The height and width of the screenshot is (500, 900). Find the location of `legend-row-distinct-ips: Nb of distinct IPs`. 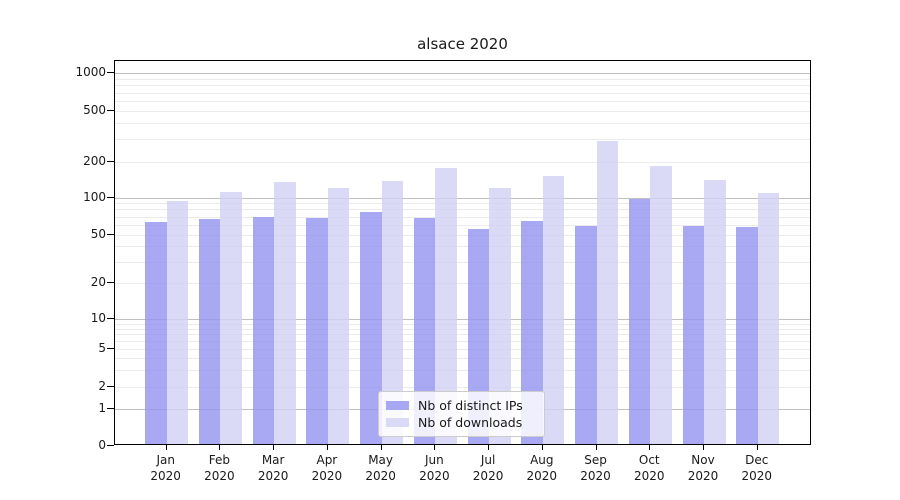

legend-row-distinct-ips: Nb of distinct IPs is located at coordinates (461, 405).